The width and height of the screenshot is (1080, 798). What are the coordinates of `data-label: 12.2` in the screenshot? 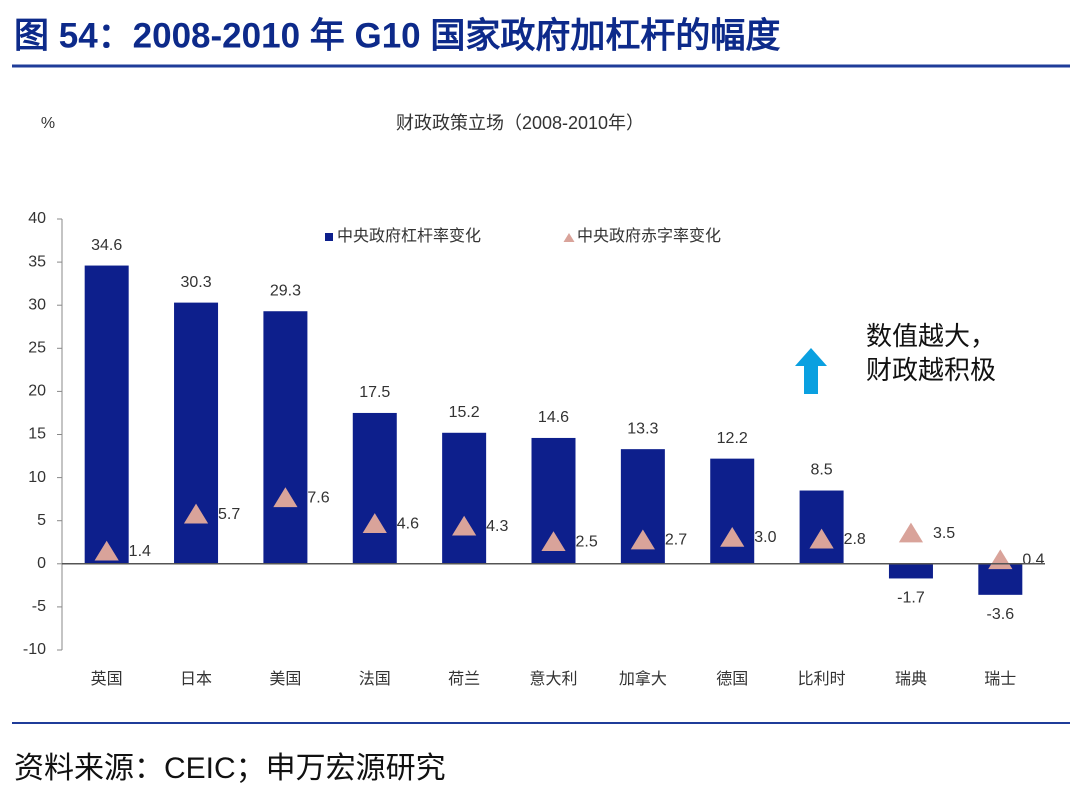 It's located at (732, 438).